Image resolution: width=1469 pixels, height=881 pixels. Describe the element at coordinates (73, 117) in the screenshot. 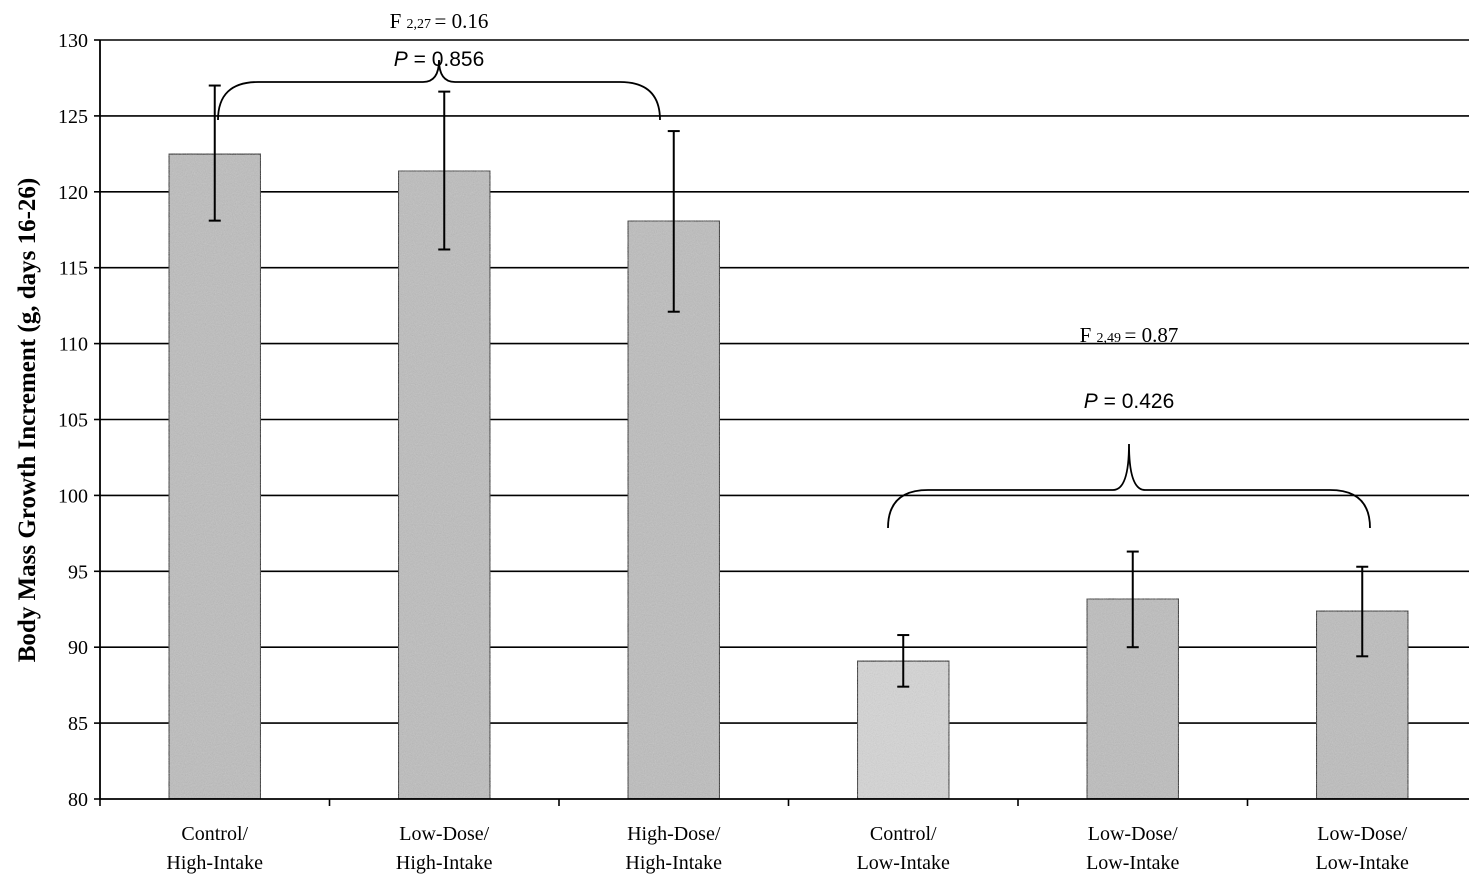

I see `y-tick-label: 125` at that location.